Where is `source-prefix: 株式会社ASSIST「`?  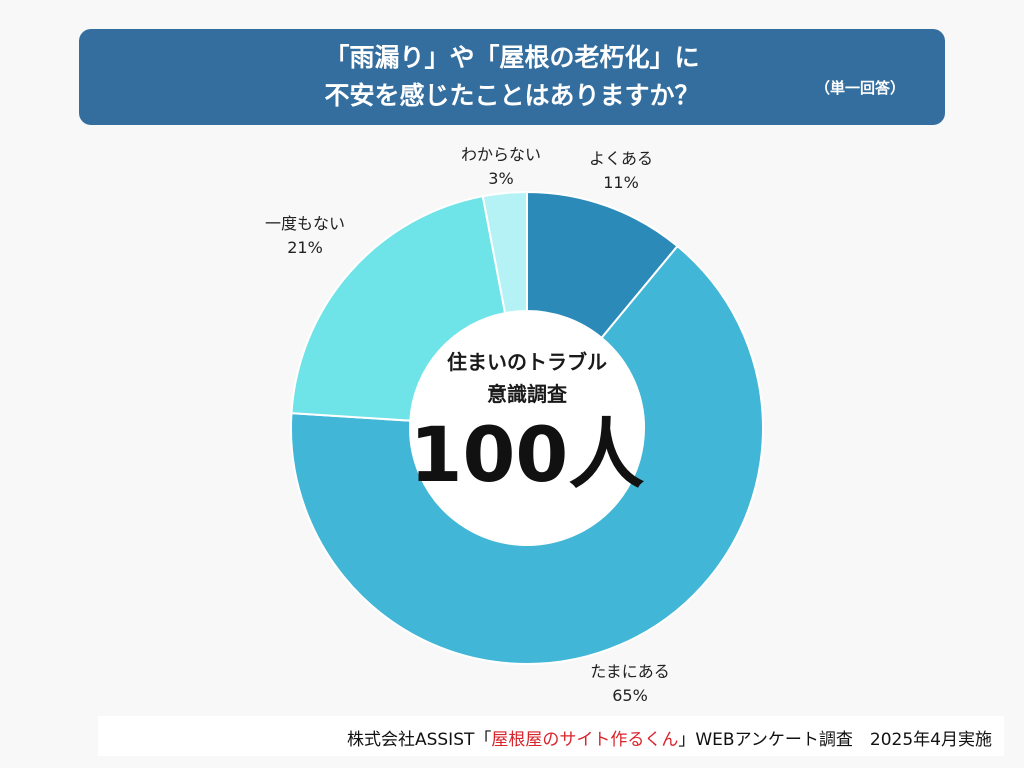 source-prefix: 株式会社ASSIST「 is located at coordinates (419, 740).